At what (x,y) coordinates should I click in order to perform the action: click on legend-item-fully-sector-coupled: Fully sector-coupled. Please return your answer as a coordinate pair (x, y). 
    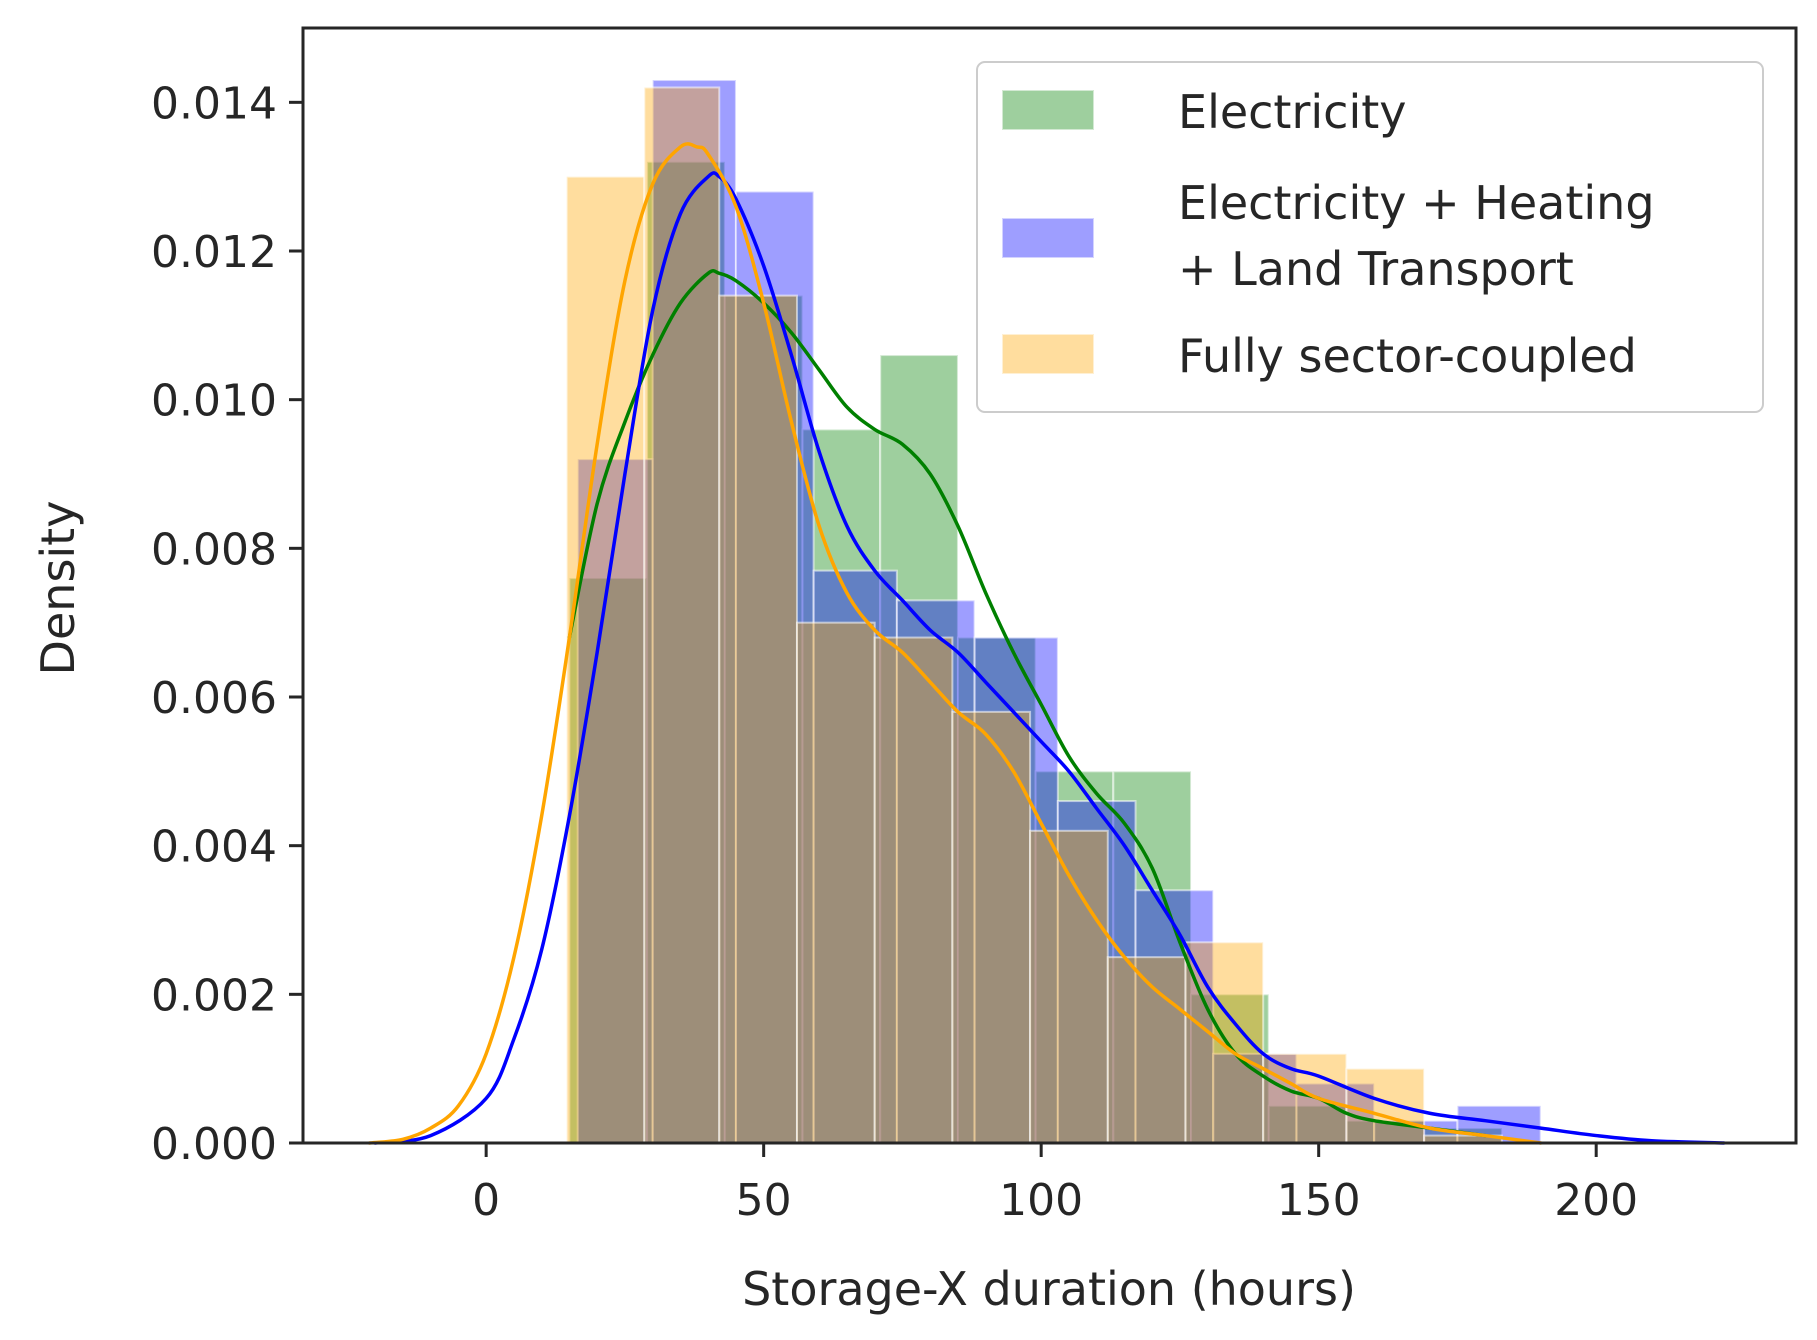
    Looking at the image, I should click on (1319, 356).